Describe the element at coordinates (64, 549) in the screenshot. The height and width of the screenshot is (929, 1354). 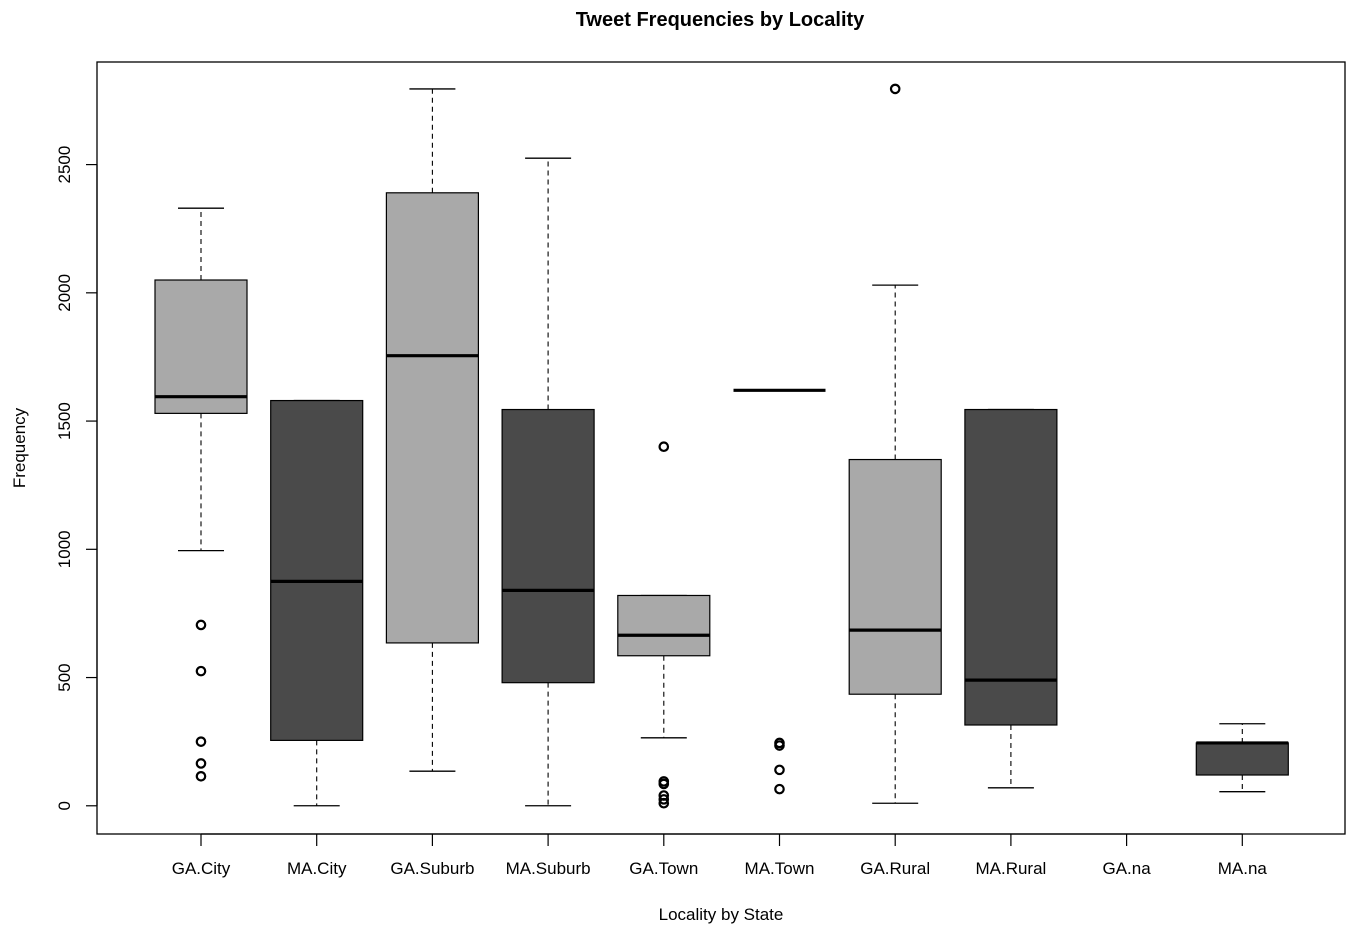
I see `y-tick-label-1000: 1000` at that location.